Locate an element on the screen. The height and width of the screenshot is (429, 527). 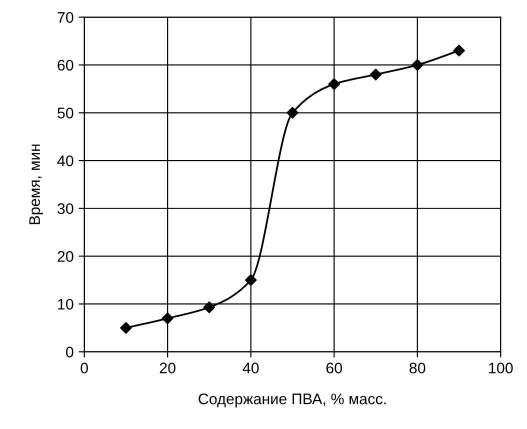
x-tick-label: 80 is located at coordinates (418, 368).